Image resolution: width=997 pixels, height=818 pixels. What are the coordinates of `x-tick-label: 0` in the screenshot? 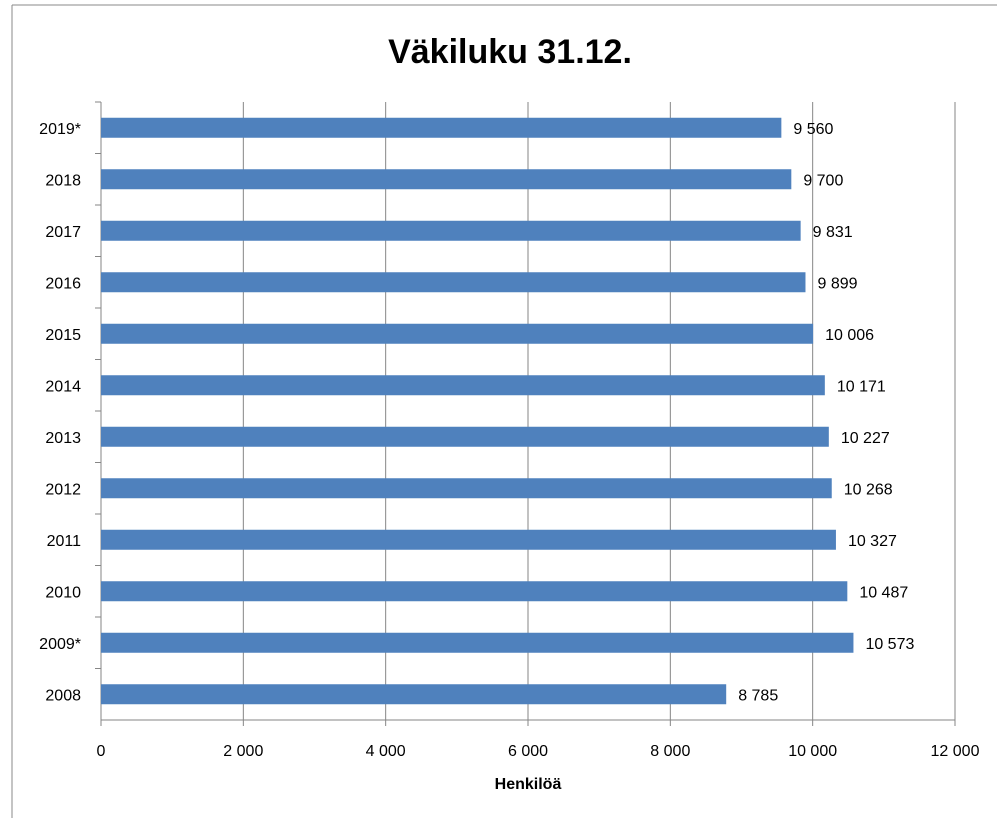 It's located at (101, 751).